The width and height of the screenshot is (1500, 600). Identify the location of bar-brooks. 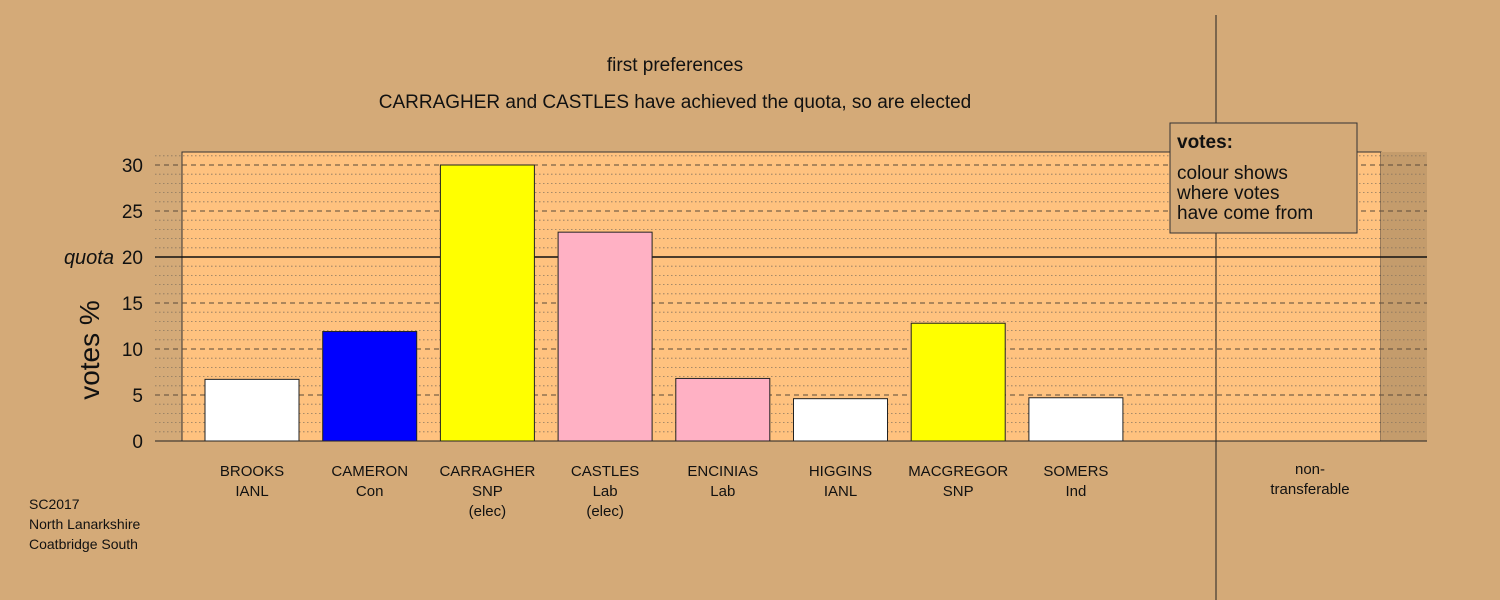
(252, 410).